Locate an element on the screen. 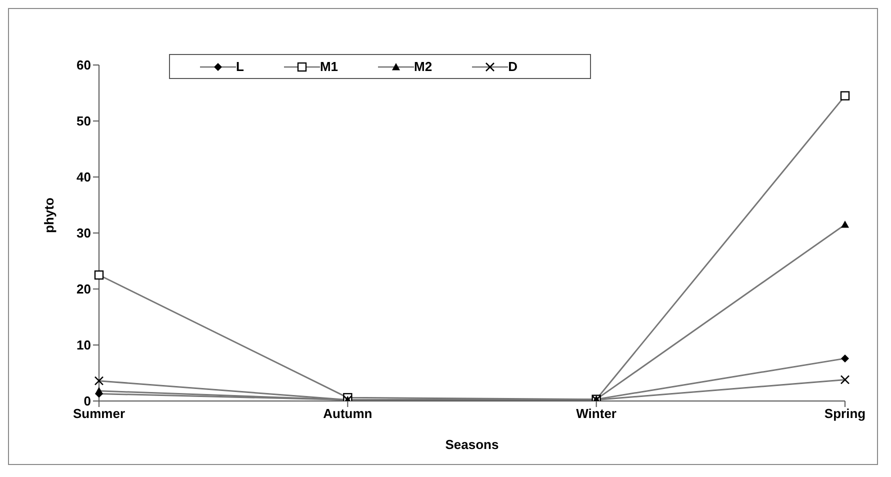 This screenshot has width=891, height=477. legend-label: M1 is located at coordinates (329, 66).